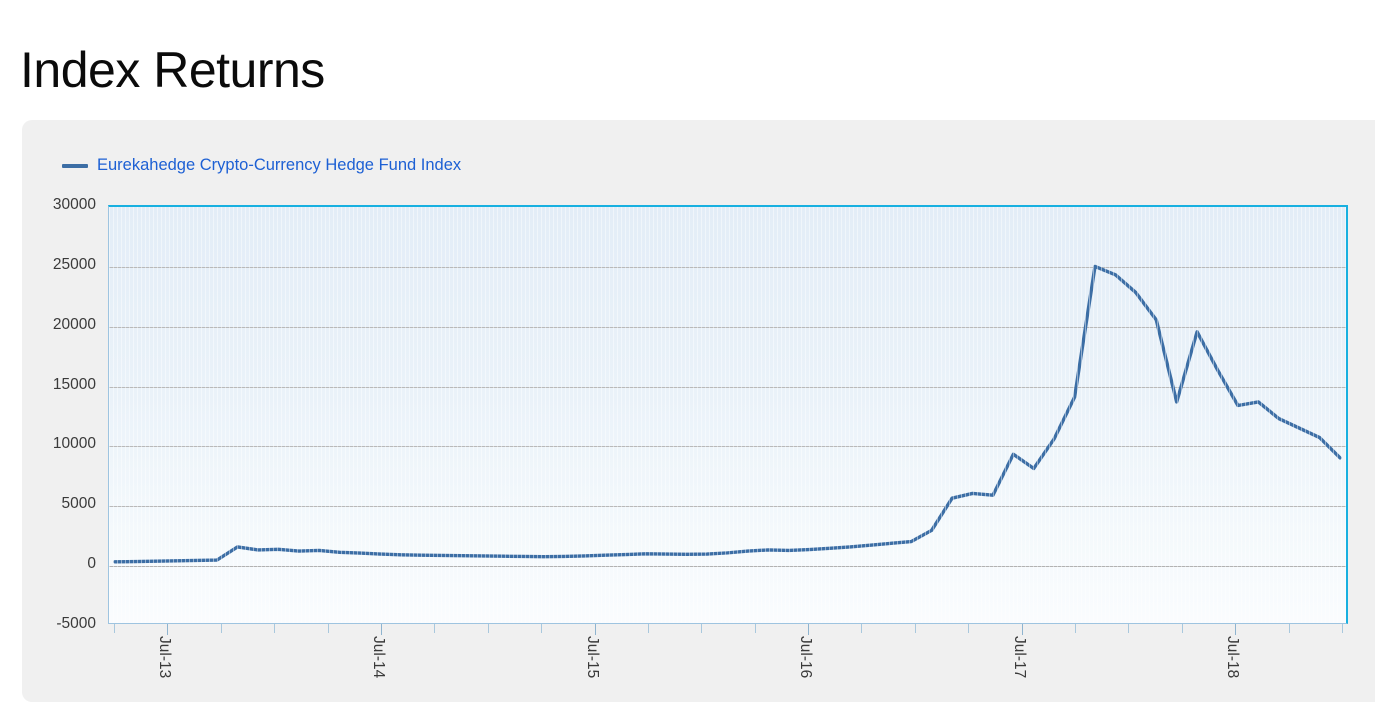 The width and height of the screenshot is (1375, 715). What do you see at coordinates (165, 657) in the screenshot?
I see `x-tick-label-jul-13: Jul-13` at bounding box center [165, 657].